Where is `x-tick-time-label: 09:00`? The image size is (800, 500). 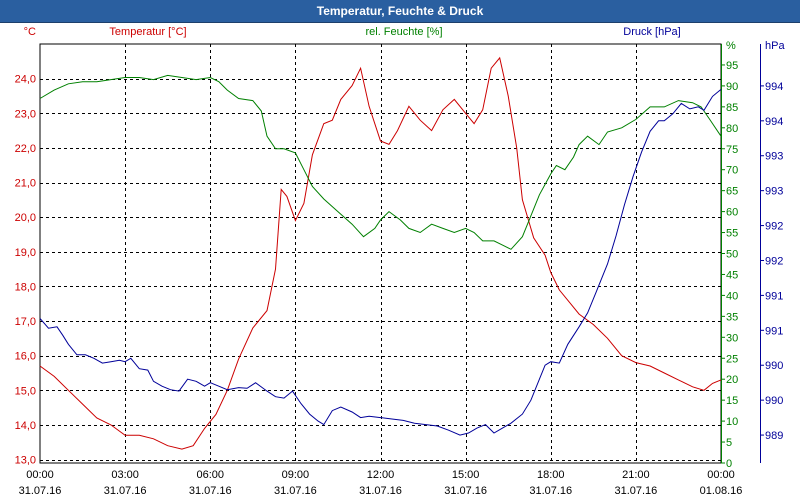 x-tick-time-label: 09:00 is located at coordinates (296, 475).